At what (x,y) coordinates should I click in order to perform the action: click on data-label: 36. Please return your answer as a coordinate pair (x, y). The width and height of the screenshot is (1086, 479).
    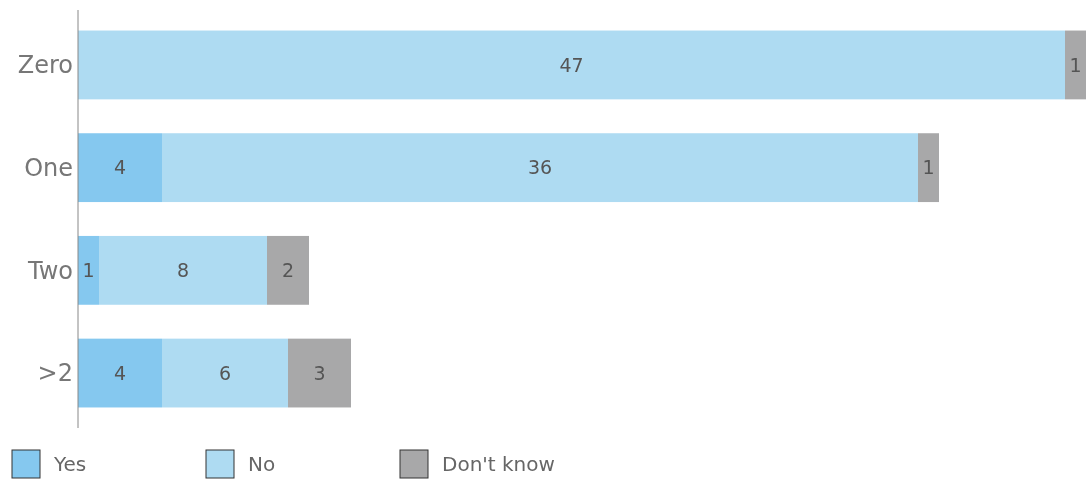
    Looking at the image, I should click on (540, 167).